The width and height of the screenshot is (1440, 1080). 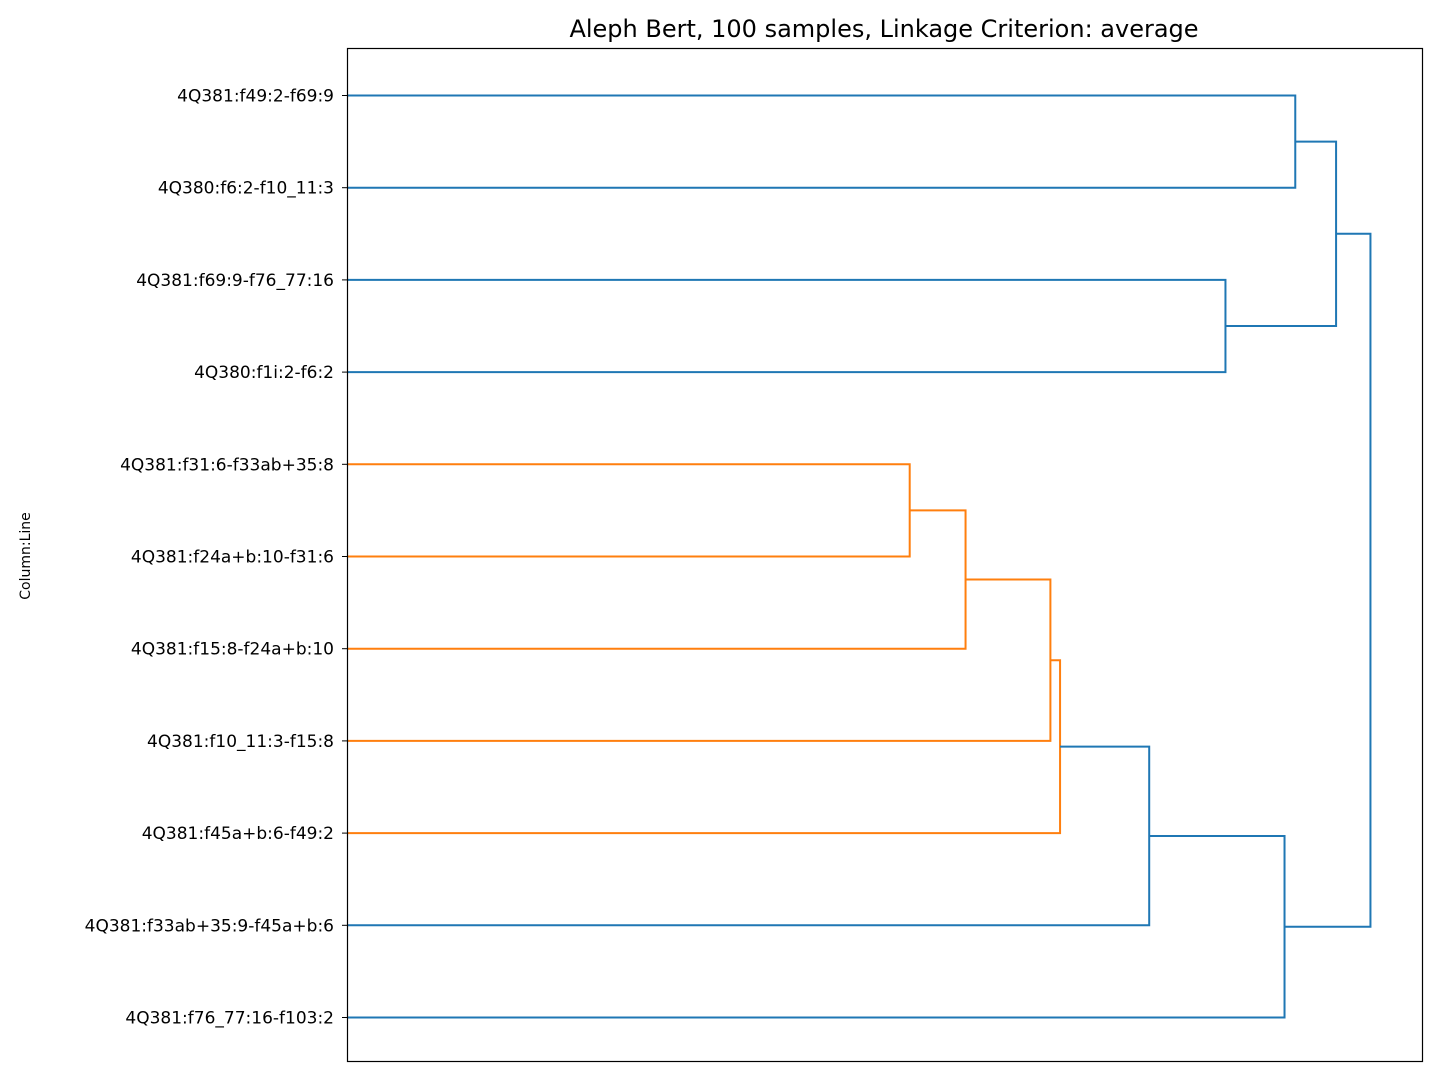 What do you see at coordinates (229, 1019) in the screenshot?
I see `leaf-label-10: 4Q381:f76_77:16-f103:2` at bounding box center [229, 1019].